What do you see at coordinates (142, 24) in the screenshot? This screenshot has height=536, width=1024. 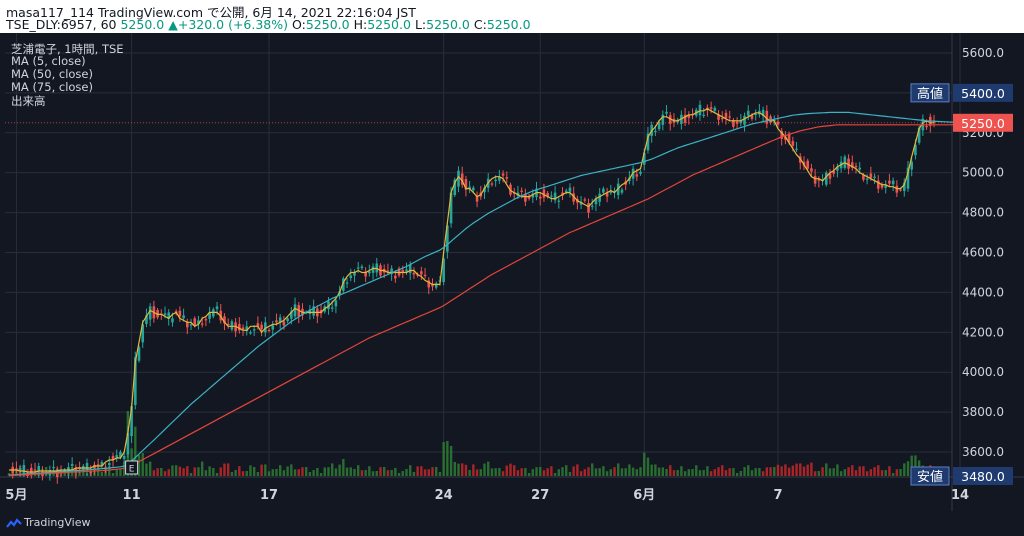 I see `last-price: 5250.0` at bounding box center [142, 24].